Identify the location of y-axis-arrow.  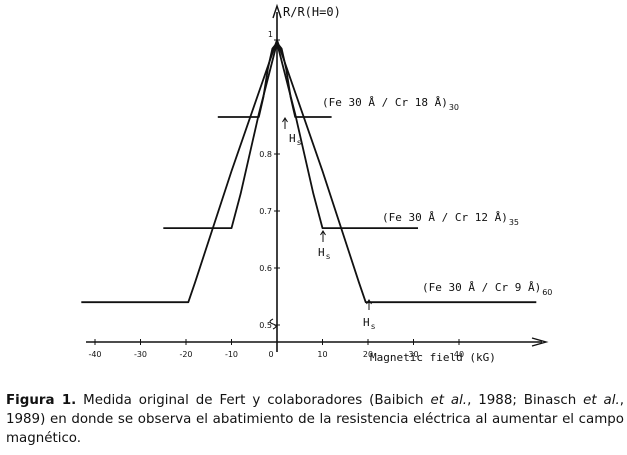
(277, 11).